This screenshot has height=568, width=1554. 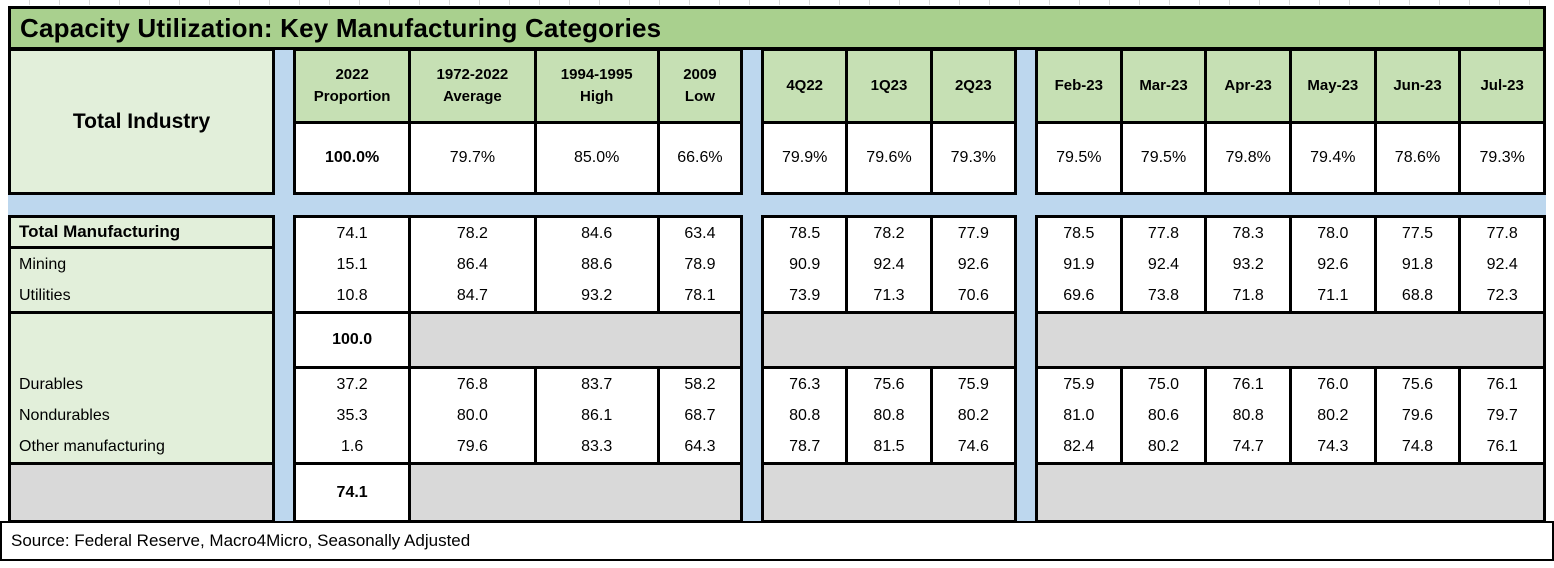 What do you see at coordinates (699, 415) in the screenshot?
I see `data-cell-column: 58.2 68.7 64.3` at bounding box center [699, 415].